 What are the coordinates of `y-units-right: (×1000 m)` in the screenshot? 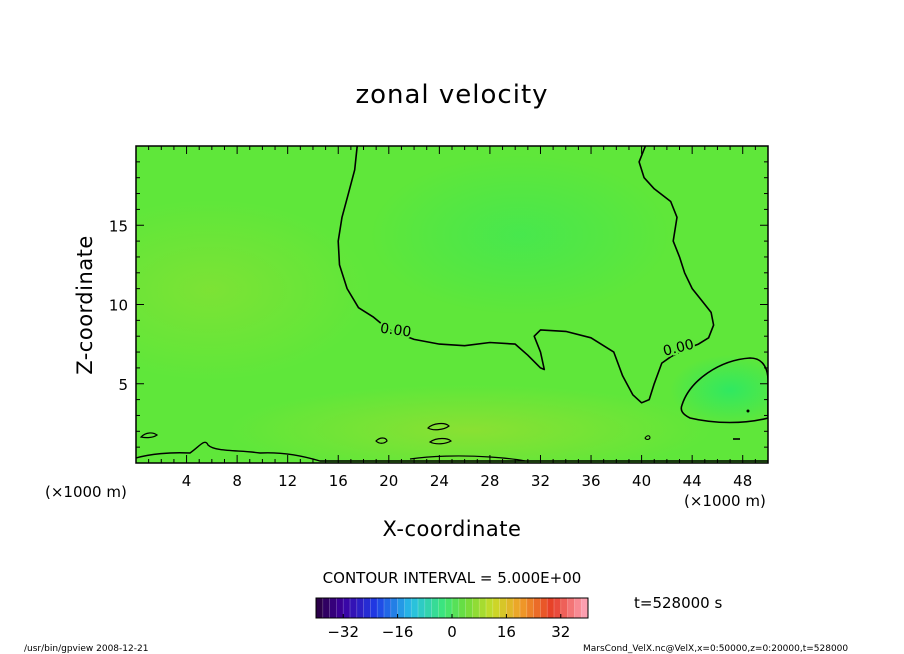 It's located at (725, 501).